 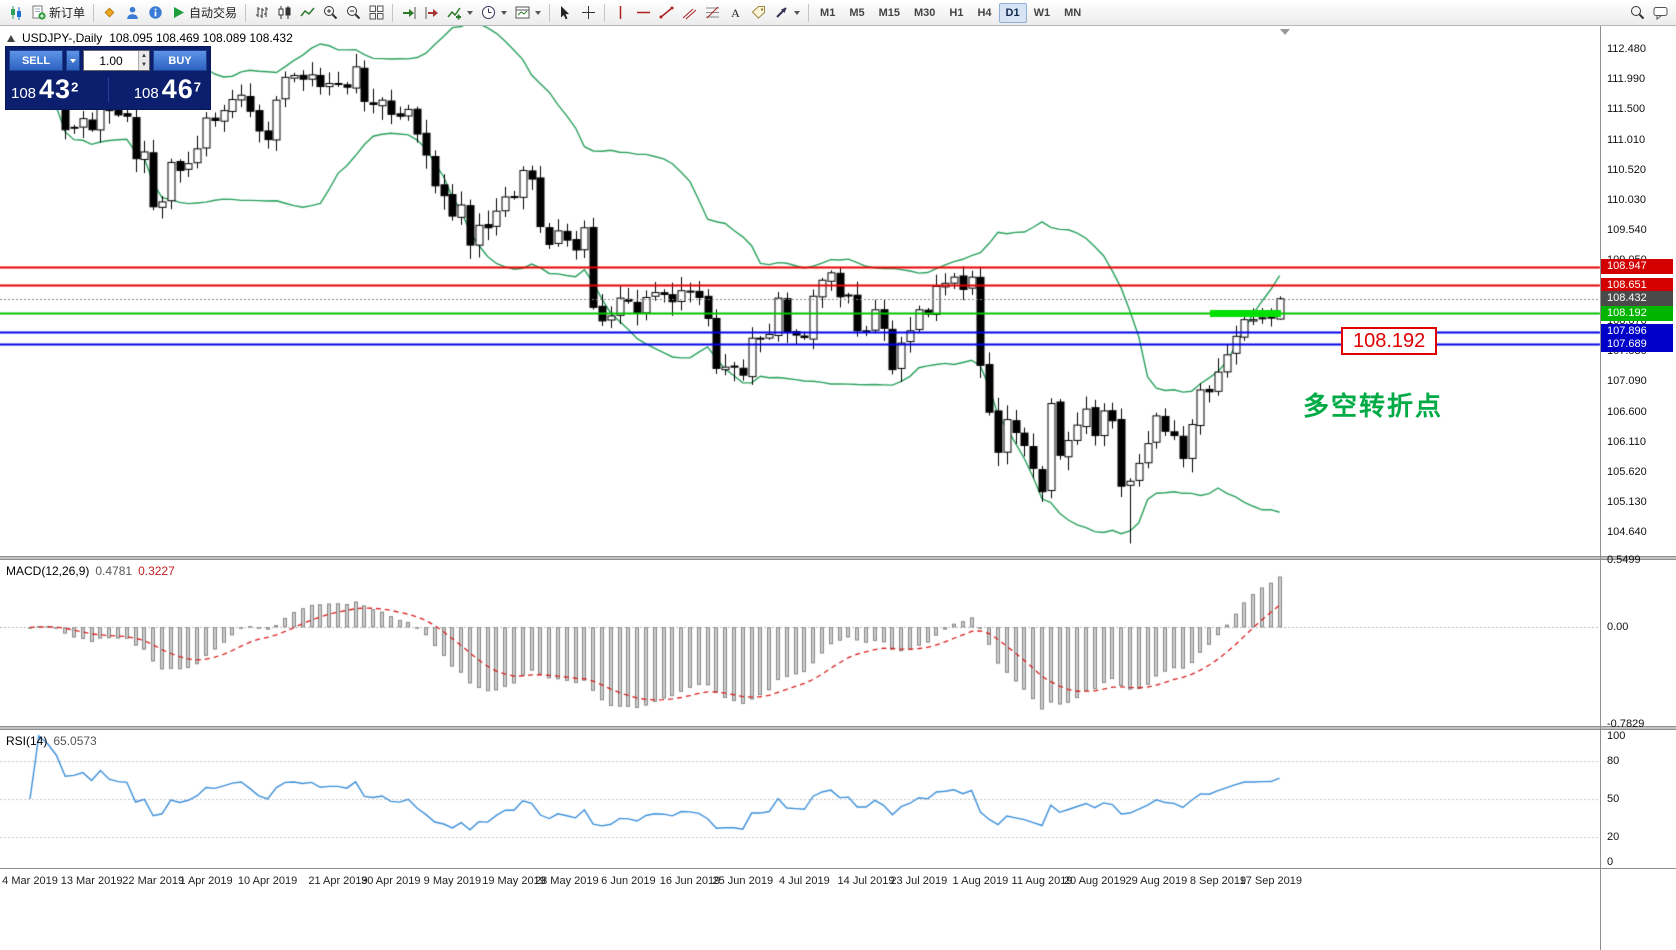 I want to click on volume-input-wrap: ▲ ▼, so click(x=116, y=60).